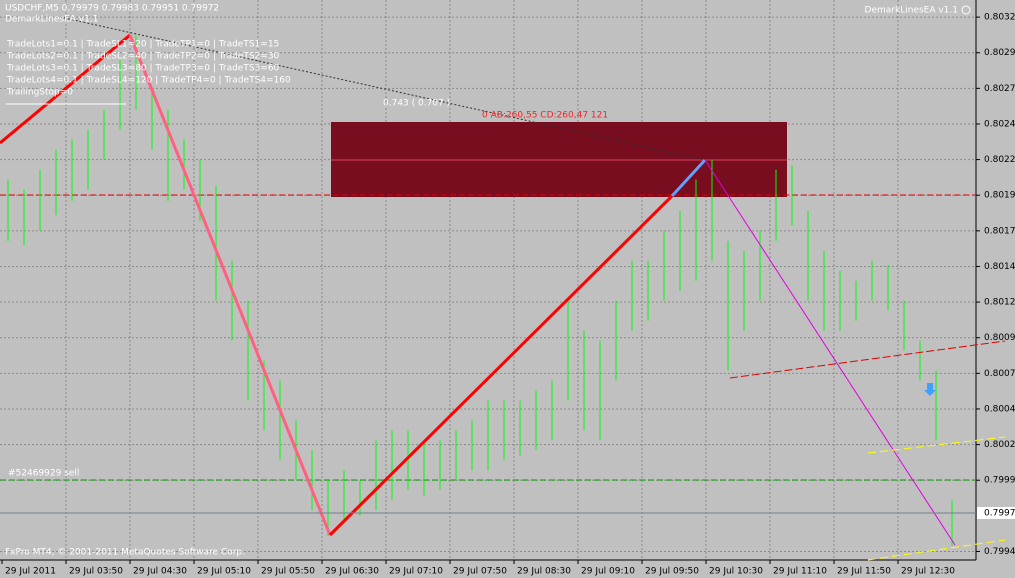 This screenshot has width=1015, height=578. Describe the element at coordinates (999, 513) in the screenshot. I see `current-price-label: 0.79972` at that location.